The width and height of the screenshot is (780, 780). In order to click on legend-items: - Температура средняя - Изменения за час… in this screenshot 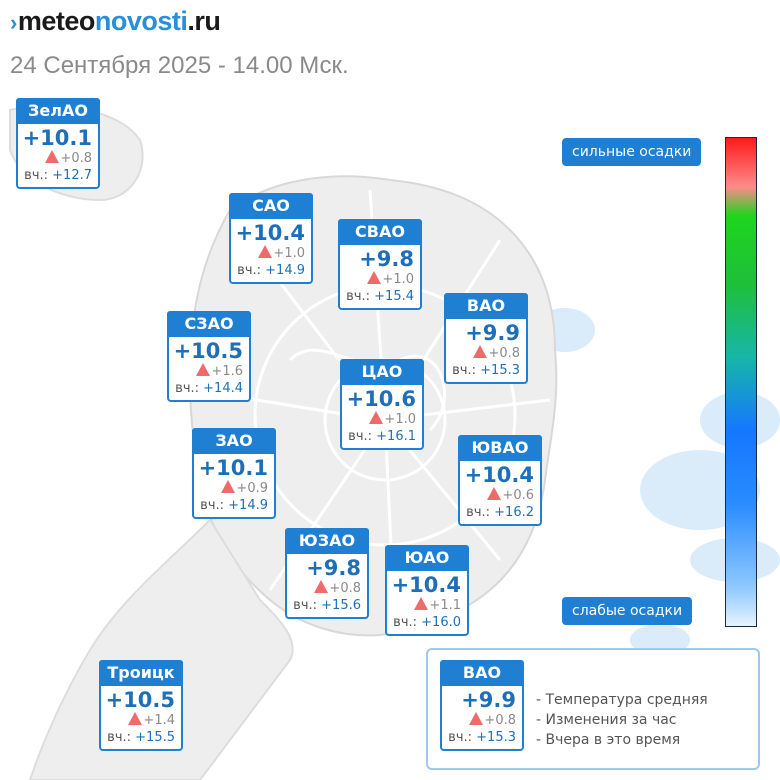, I will do `click(622, 720)`.